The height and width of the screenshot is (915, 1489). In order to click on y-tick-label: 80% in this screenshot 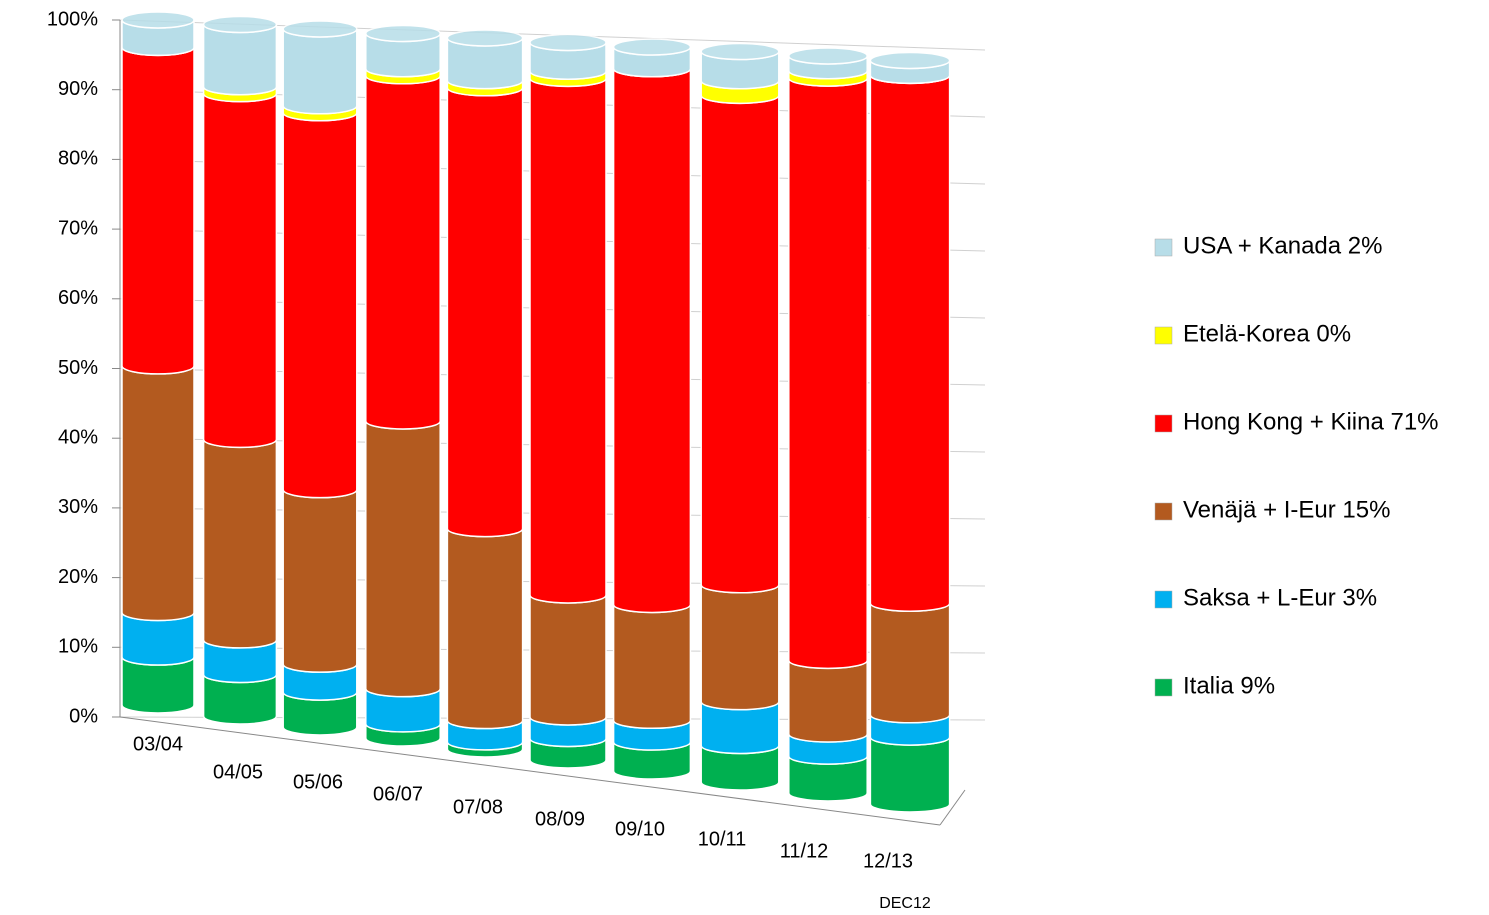, I will do `click(78, 159)`.